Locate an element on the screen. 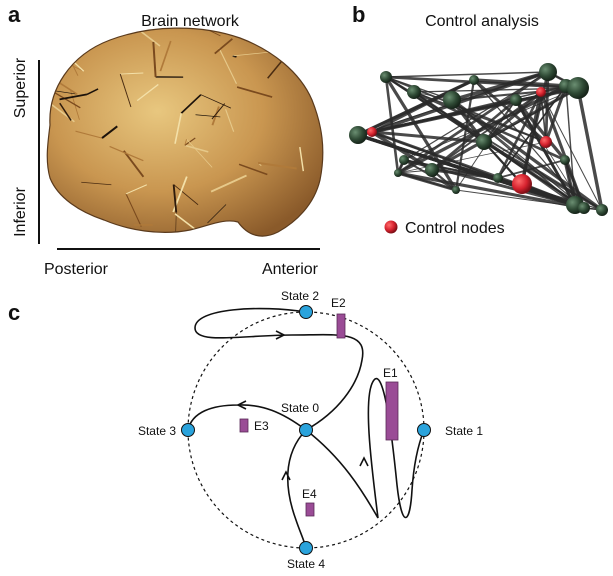 The height and width of the screenshot is (576, 613). energy-label-e1: E1 is located at coordinates (390, 373).